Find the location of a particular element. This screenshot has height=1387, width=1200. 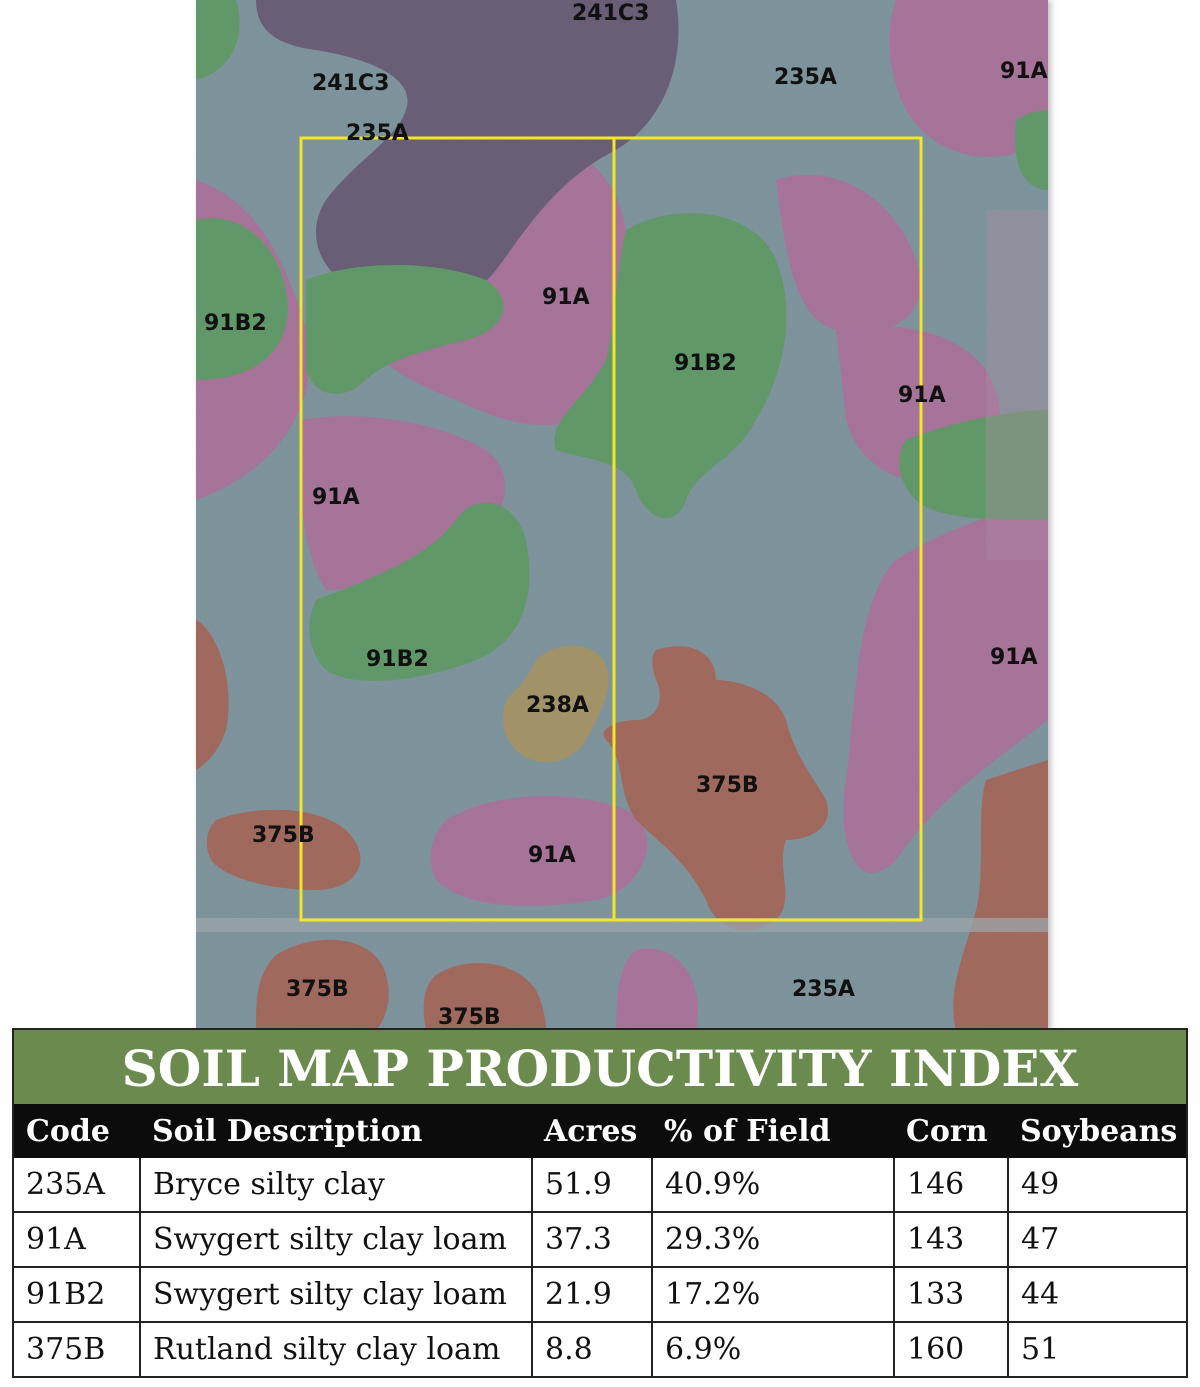

soil-label: 238A is located at coordinates (557, 705).